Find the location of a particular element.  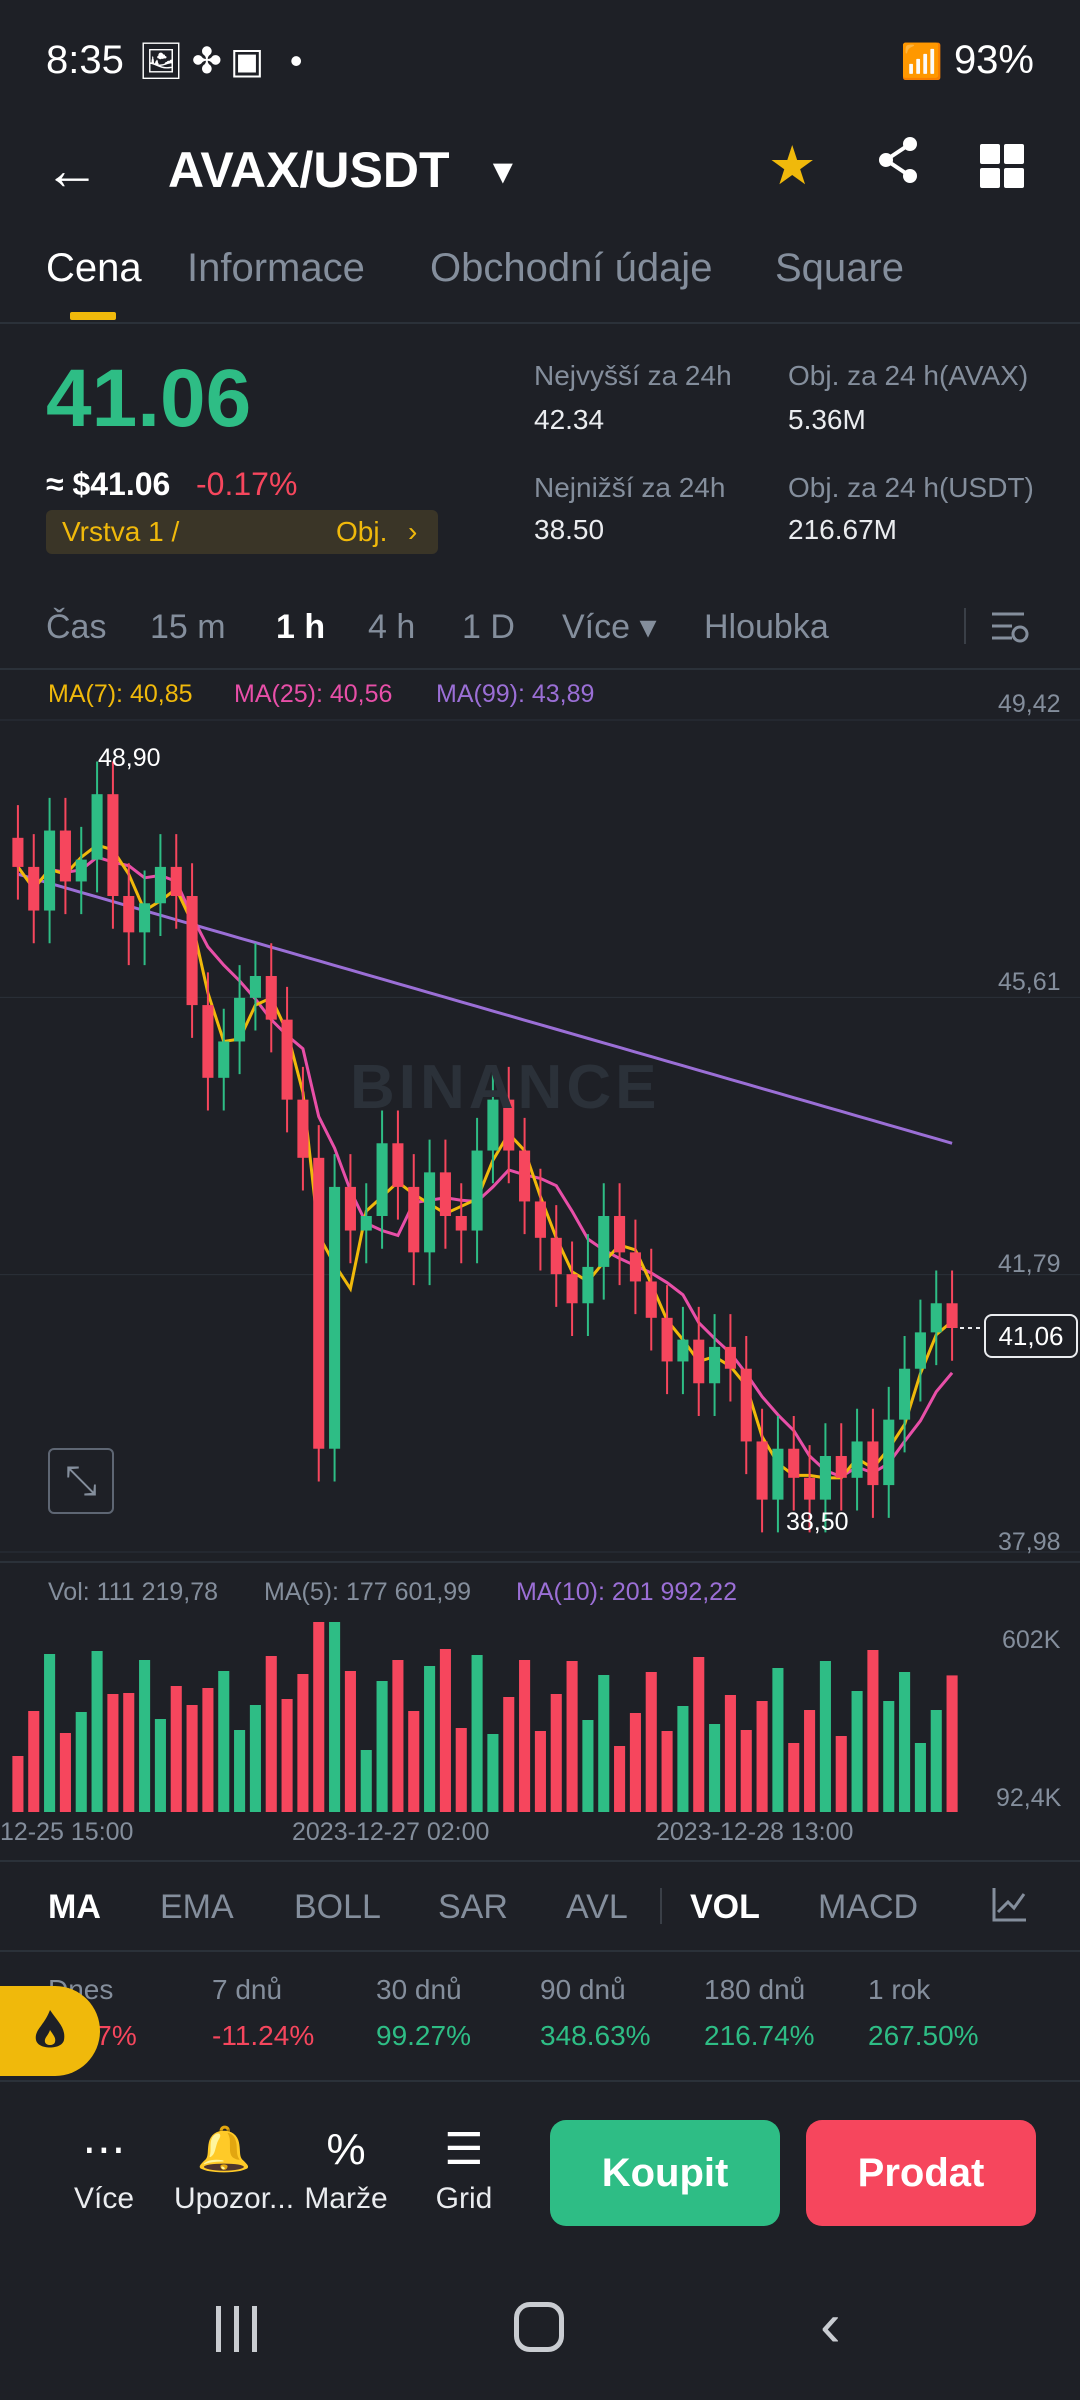

pair-title: AVAX/USDT is located at coordinates (309, 170).